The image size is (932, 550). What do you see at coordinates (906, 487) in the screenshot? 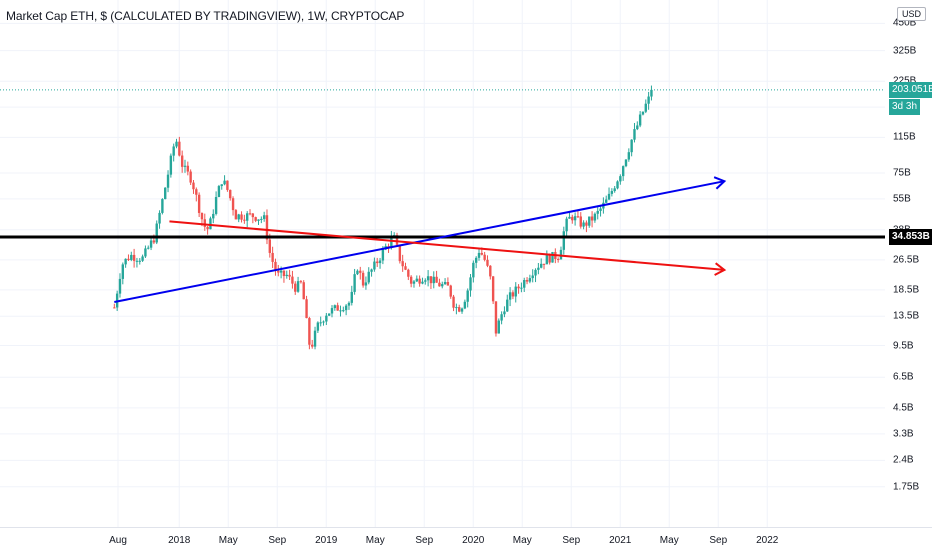
I see `price-tick-label: 1.75B` at bounding box center [906, 487].